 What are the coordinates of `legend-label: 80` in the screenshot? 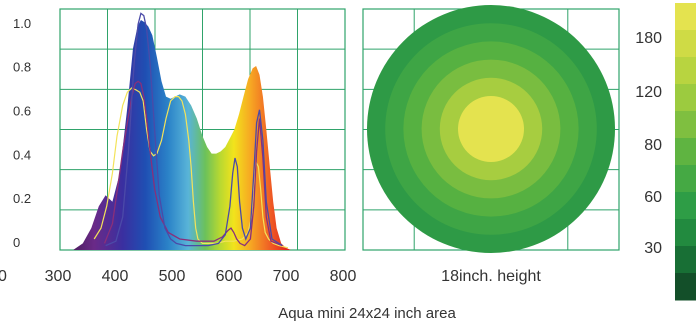 It's located at (653, 145).